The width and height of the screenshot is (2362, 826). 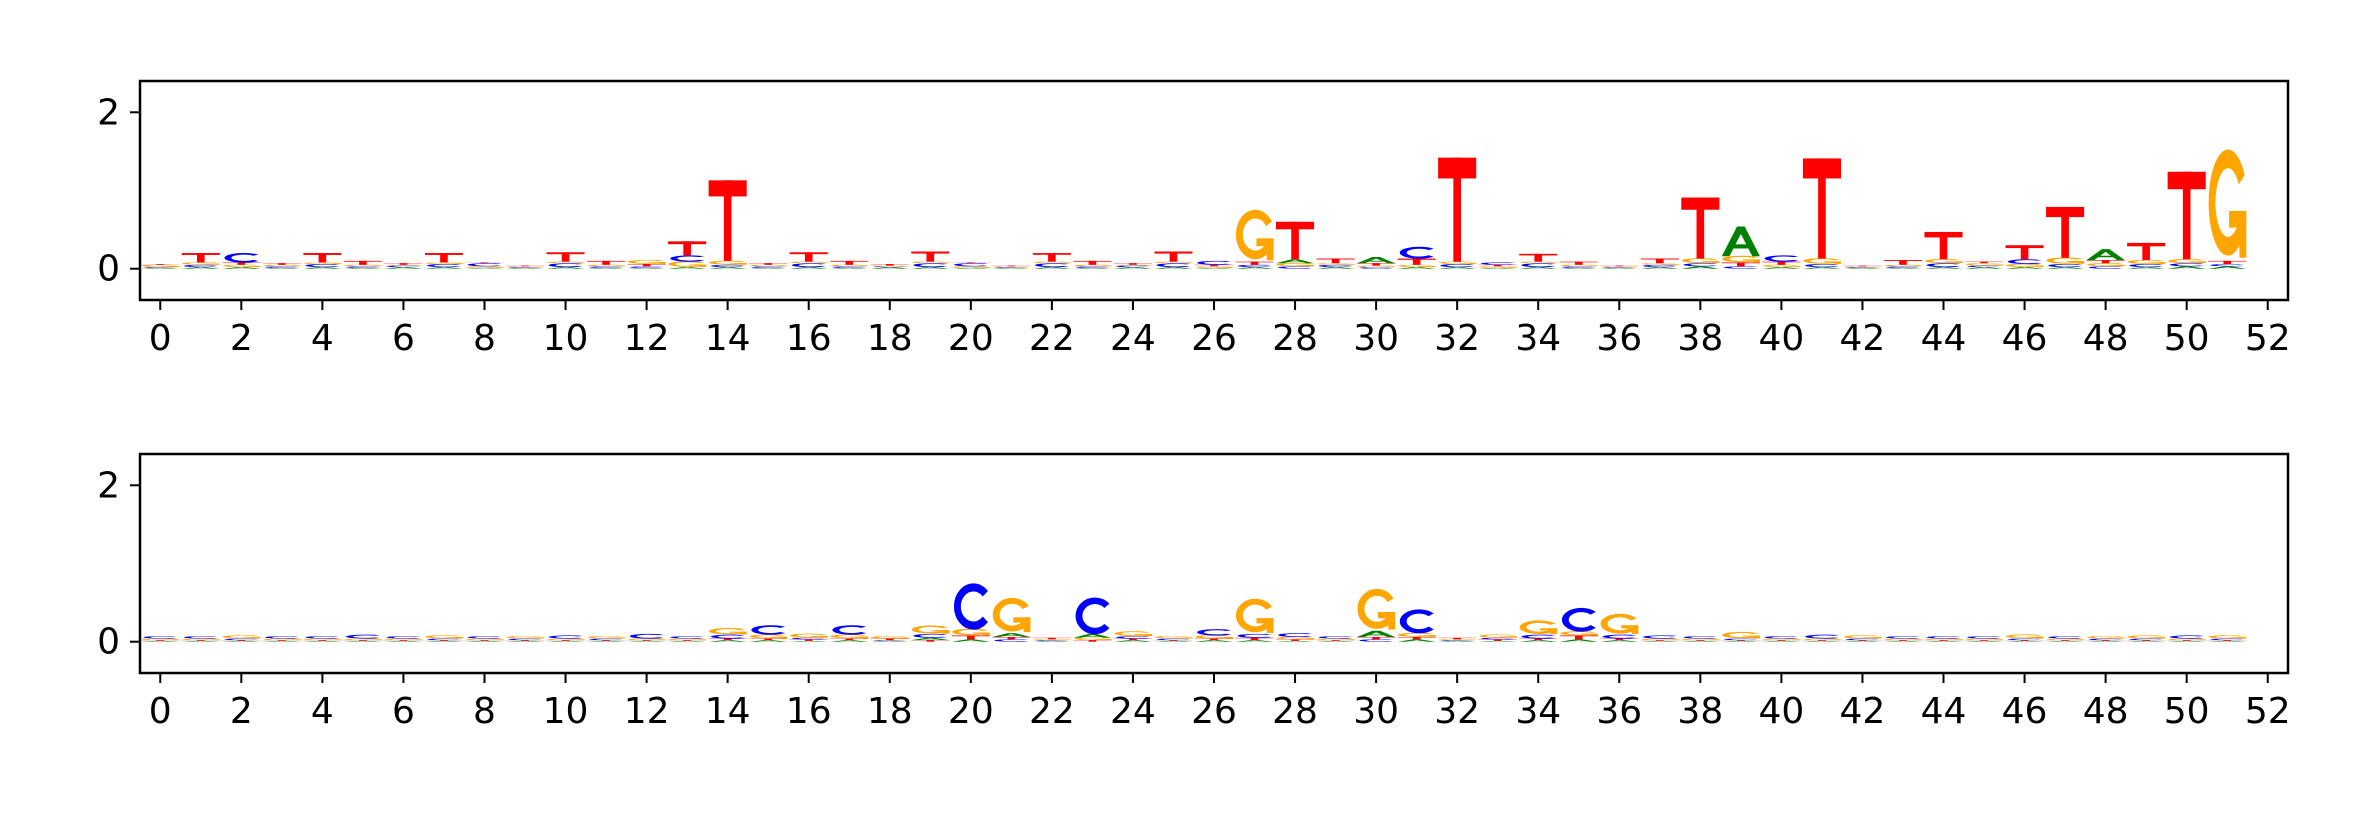 I want to click on x-tick-label: 26, so click(x=1214, y=711).